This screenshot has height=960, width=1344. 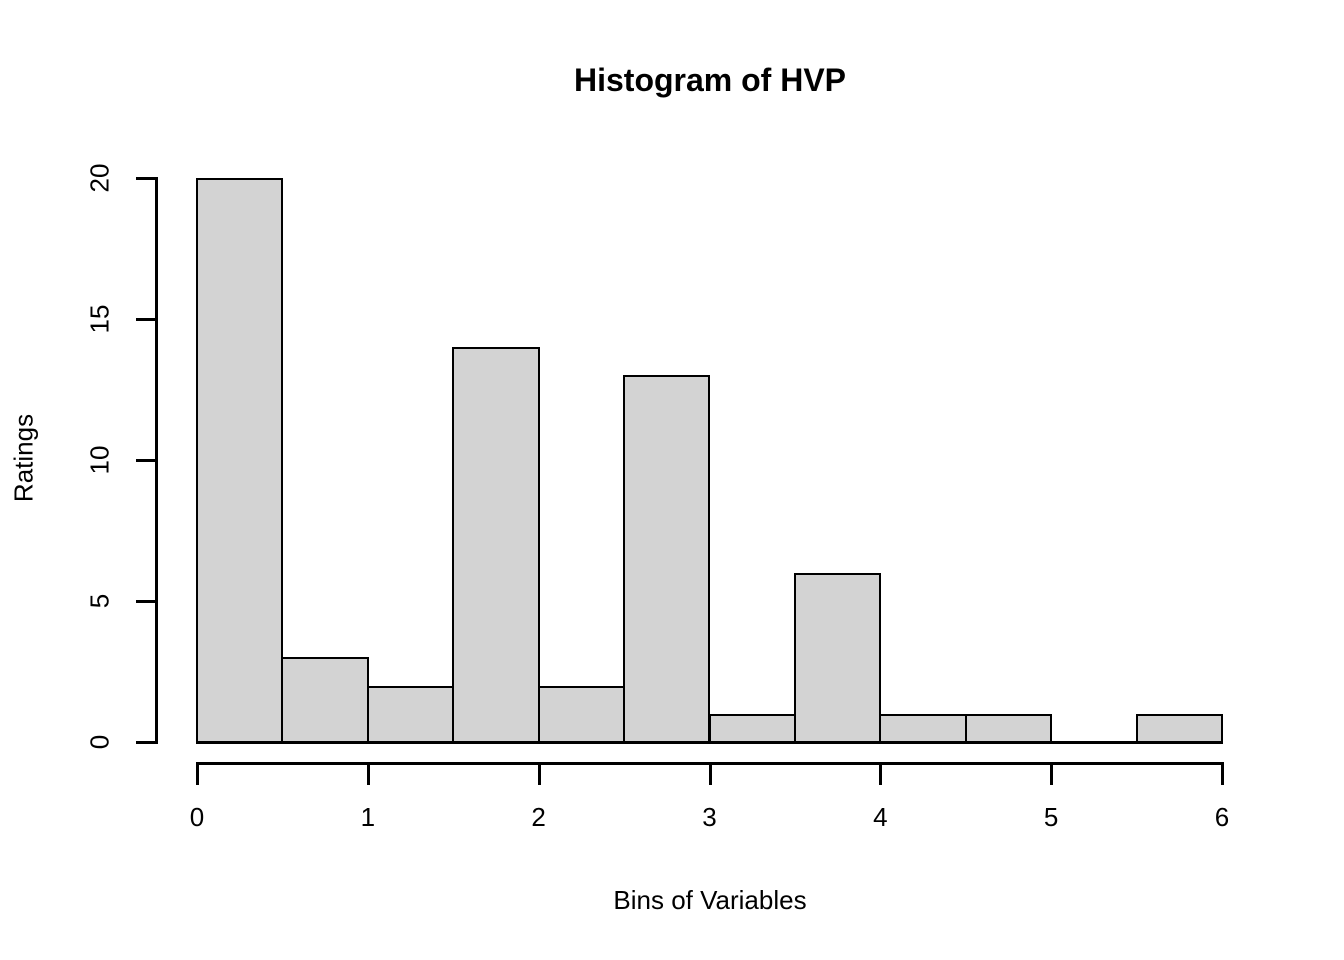 I want to click on y-axis-tick-label: 0, so click(x=99, y=742).